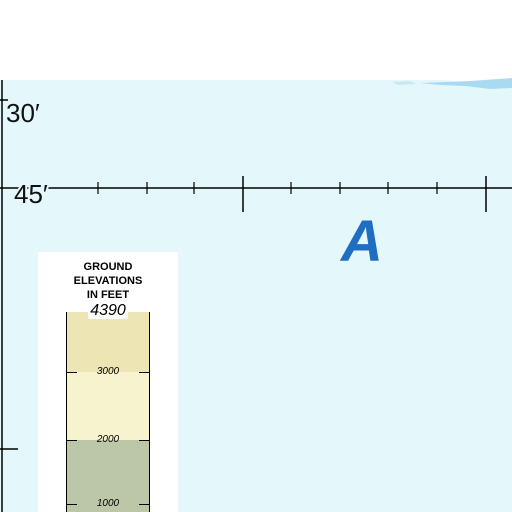  Describe the element at coordinates (31, 194) in the screenshot. I see `lat-label-45: 45′` at that location.